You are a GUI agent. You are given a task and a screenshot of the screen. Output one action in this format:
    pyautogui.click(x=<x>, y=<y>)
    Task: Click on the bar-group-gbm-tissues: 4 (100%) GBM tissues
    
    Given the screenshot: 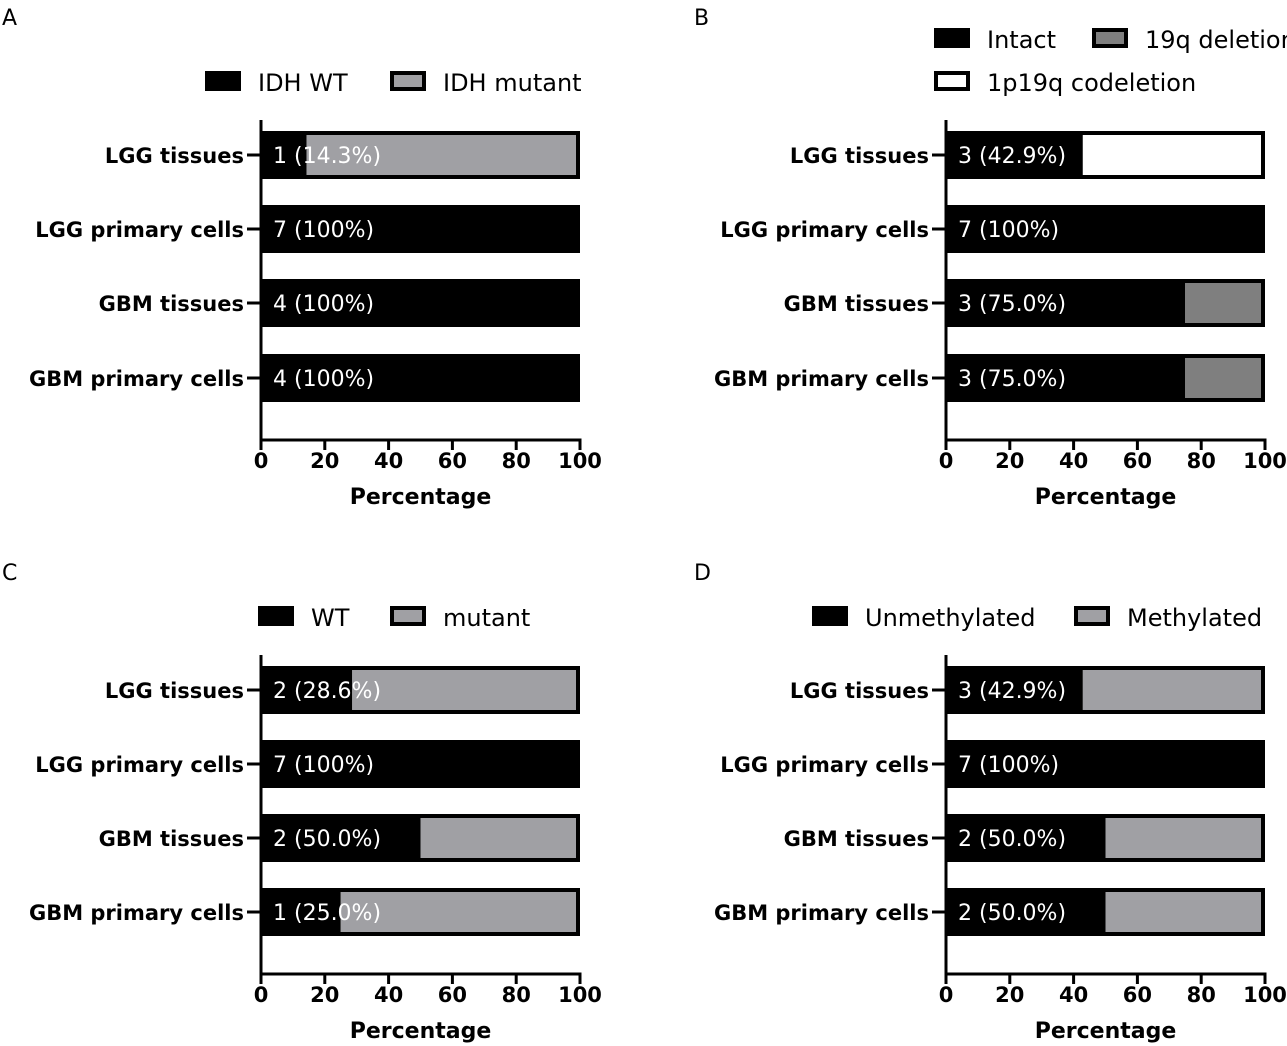 What is the action you would take?
    pyautogui.click(x=339, y=303)
    